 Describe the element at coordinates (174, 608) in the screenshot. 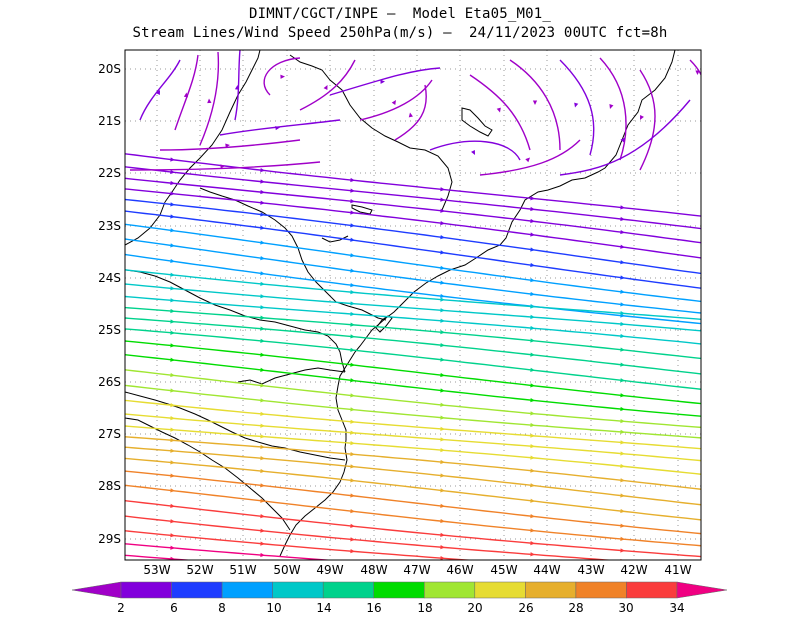

I see `colorbar-tick-label: 6` at that location.